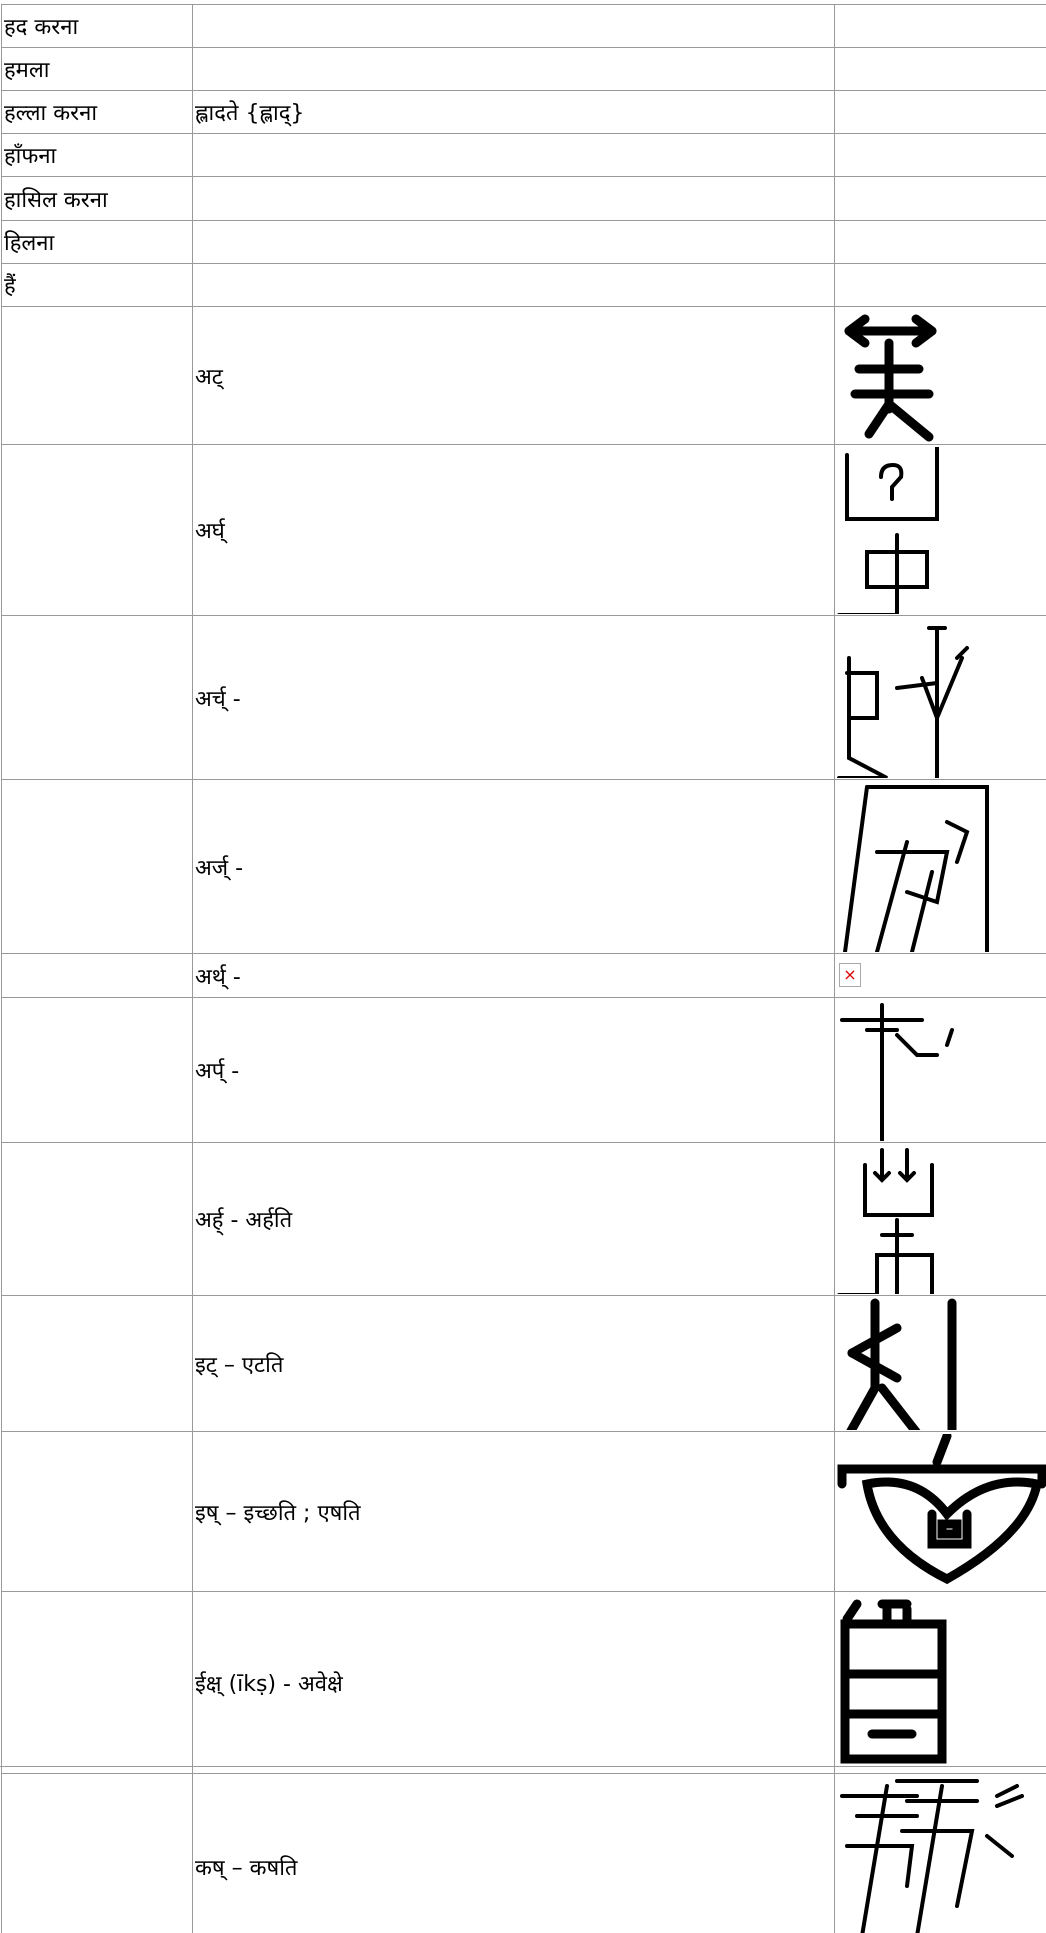  What do you see at coordinates (97, 69) in the screenshot?
I see `hindi-cell: हमला` at bounding box center [97, 69].